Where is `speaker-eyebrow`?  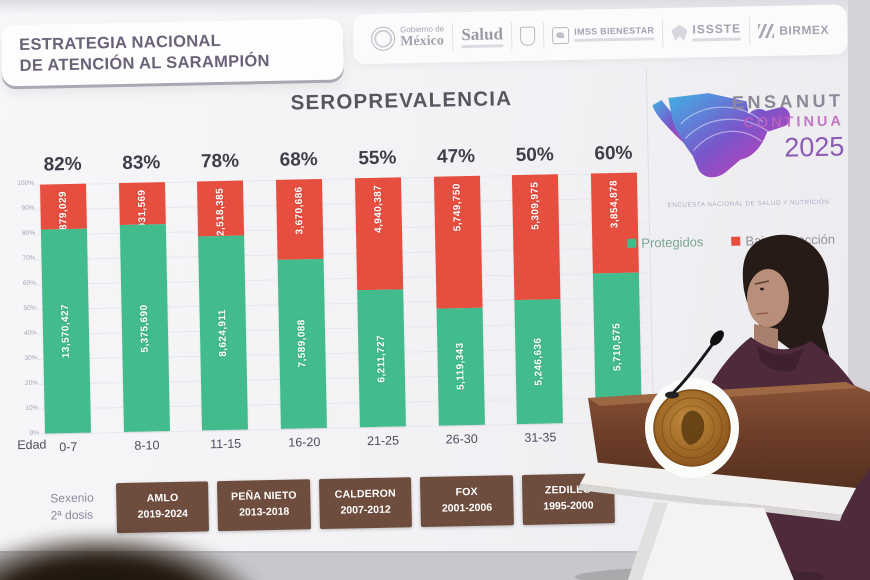 speaker-eyebrow is located at coordinates (762, 282).